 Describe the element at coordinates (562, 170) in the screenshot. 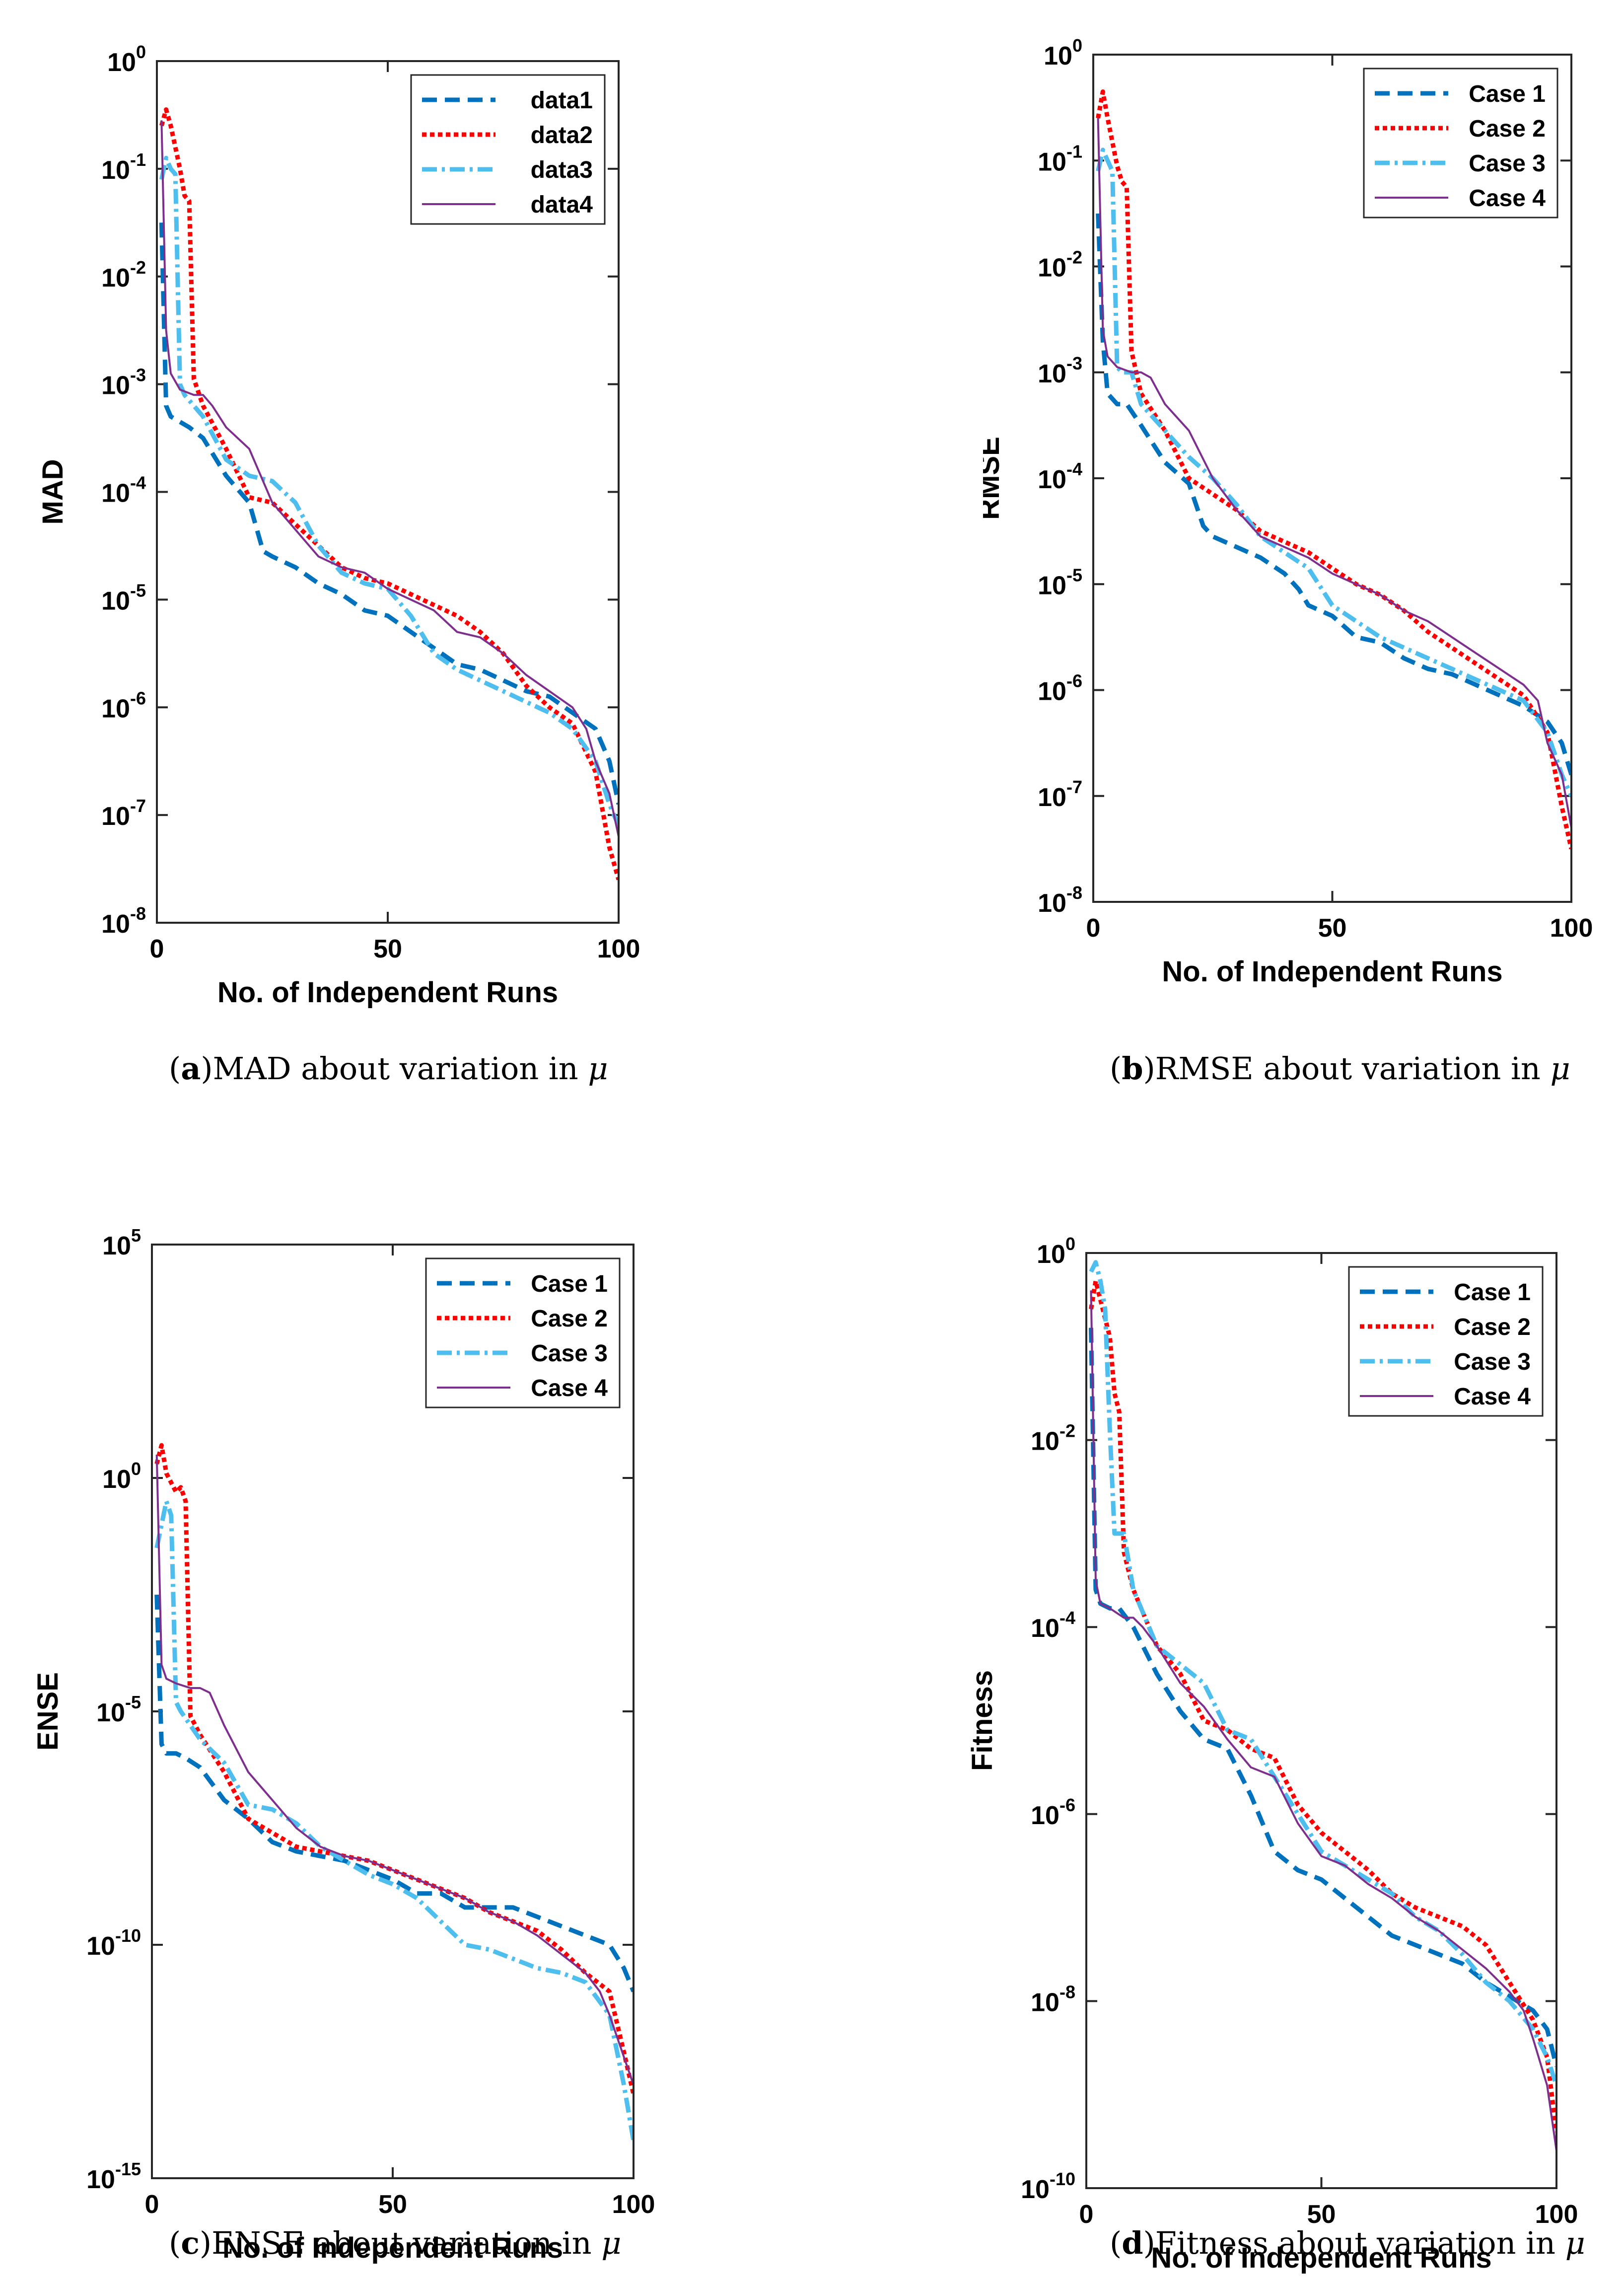

I see `legend-label-3: data3` at that location.